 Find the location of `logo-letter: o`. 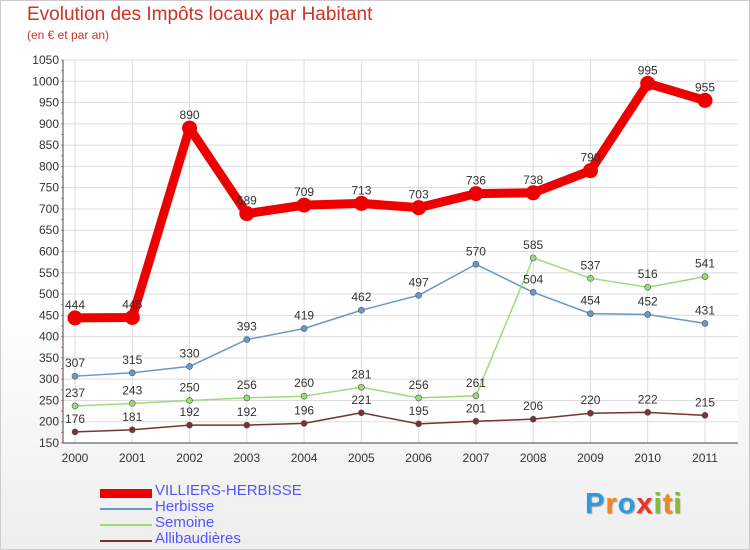

logo-letter: o is located at coordinates (627, 504).